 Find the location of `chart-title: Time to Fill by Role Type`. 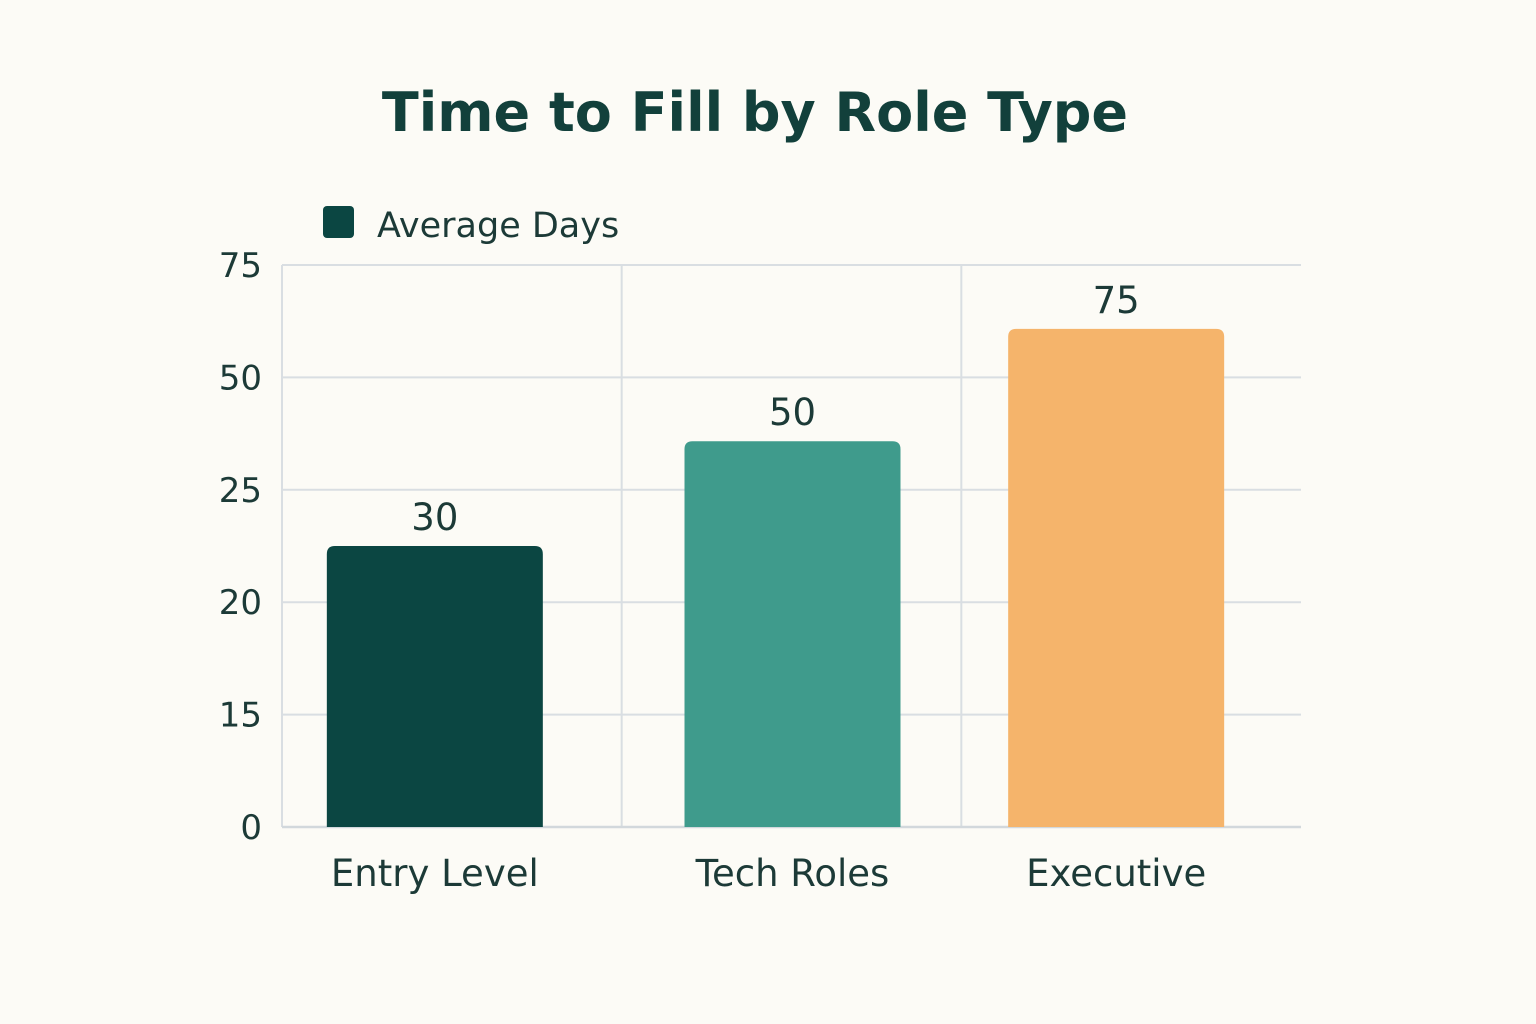

chart-title: Time to Fill by Role Type is located at coordinates (755, 112).